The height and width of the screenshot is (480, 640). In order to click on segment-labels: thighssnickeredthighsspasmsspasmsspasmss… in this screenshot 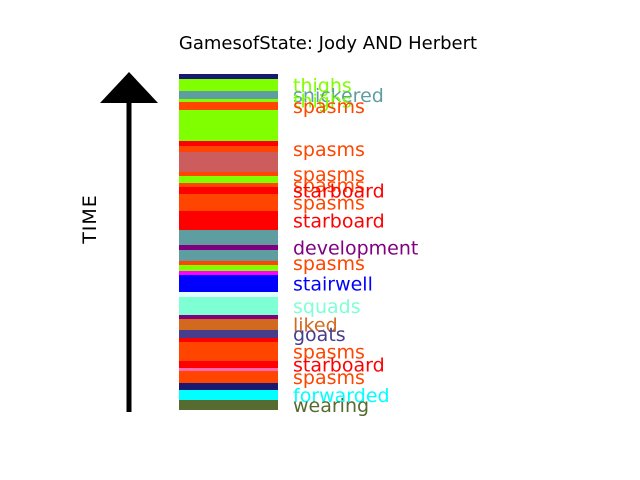, I will do `click(355, 246)`.